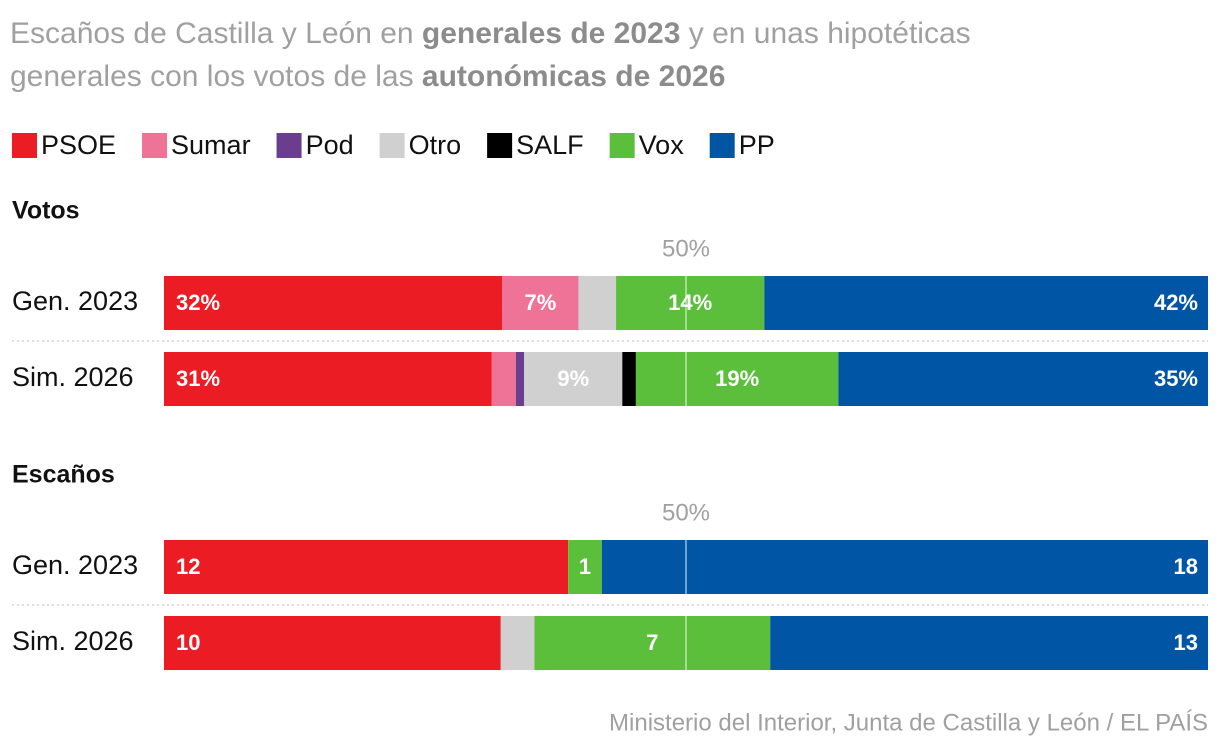 The width and height of the screenshot is (1220, 754). What do you see at coordinates (435, 145) in the screenshot?
I see `legend-label: Otro` at bounding box center [435, 145].